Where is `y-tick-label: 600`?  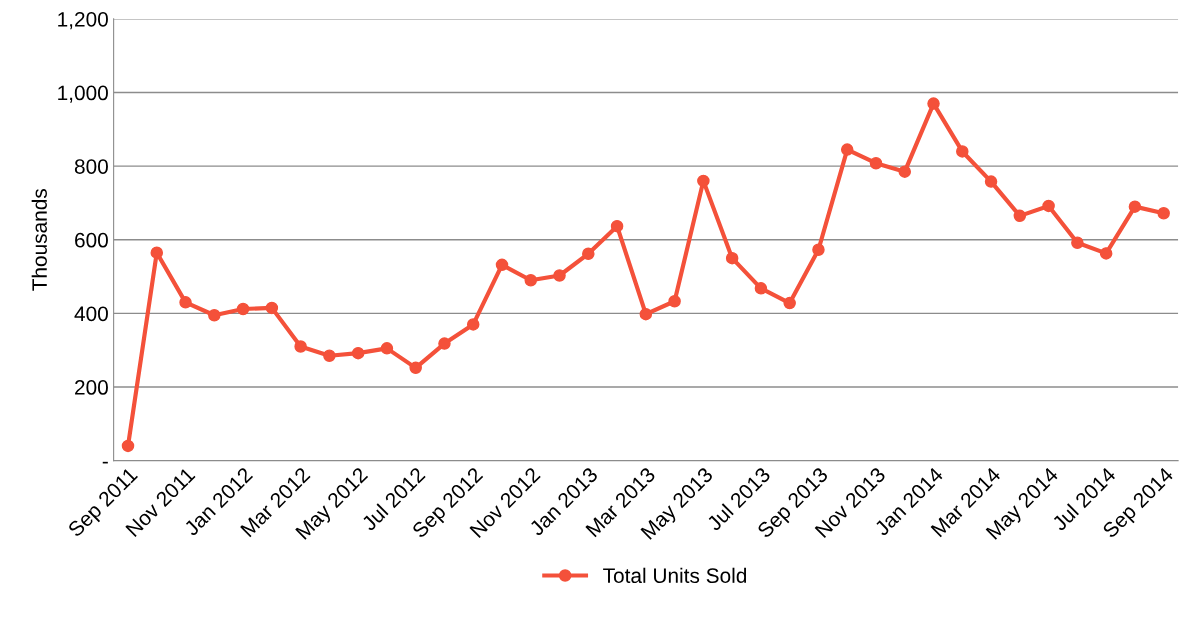
y-tick-label: 600 is located at coordinates (91, 240).